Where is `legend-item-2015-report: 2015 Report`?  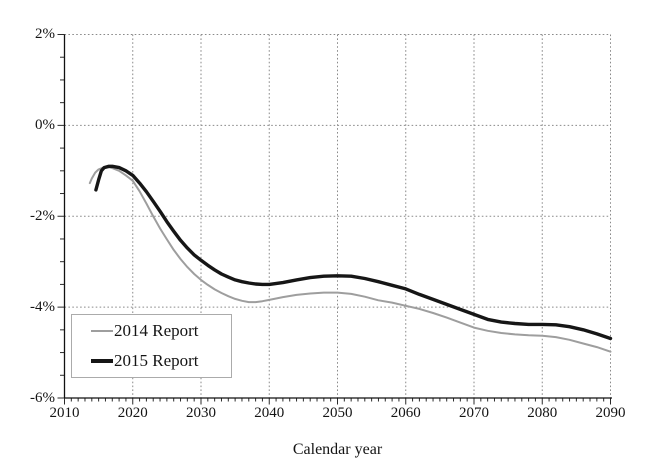
legend-item-2015-report: 2015 Report is located at coordinates (161, 361).